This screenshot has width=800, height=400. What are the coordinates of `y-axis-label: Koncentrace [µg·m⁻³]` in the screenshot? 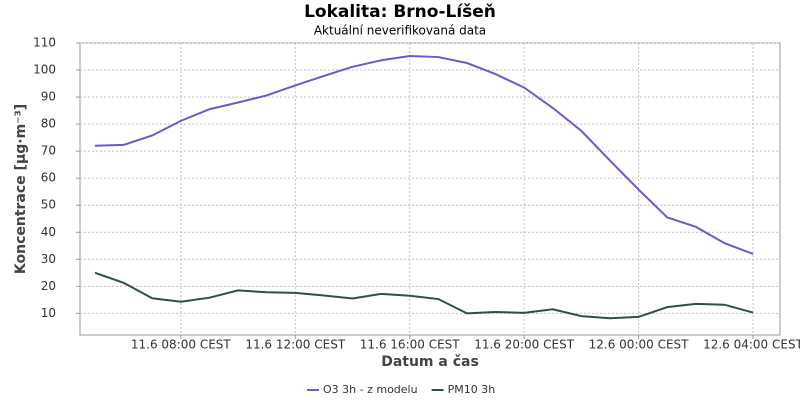 It's located at (21, 189).